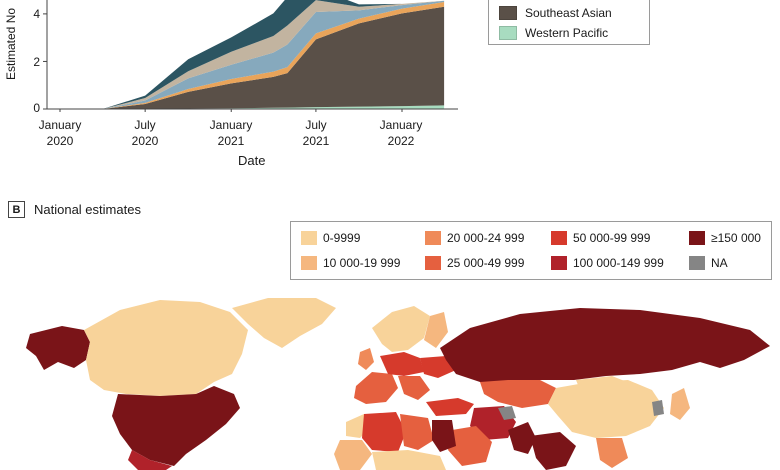  I want to click on x-tick-year: 2022, so click(401, 141).